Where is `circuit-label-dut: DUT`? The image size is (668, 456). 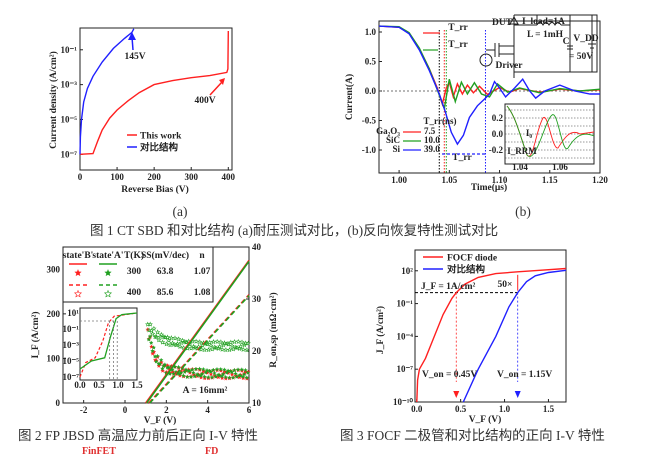 circuit-label-dut: DUT is located at coordinates (502, 23).